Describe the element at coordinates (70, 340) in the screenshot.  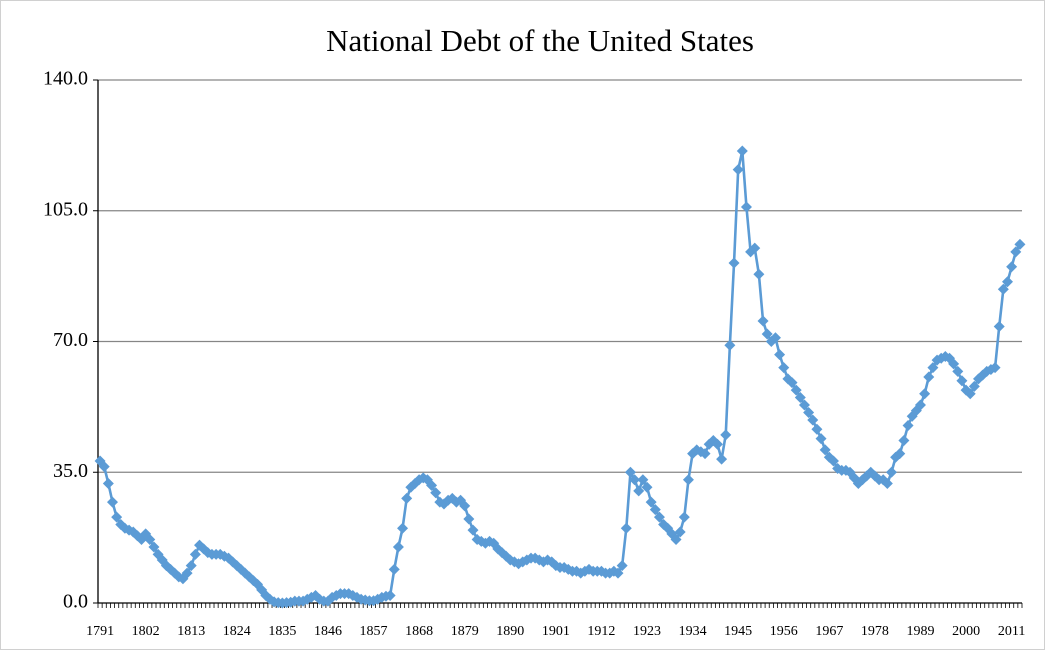
I see `y-tick-label: 70.0` at that location.